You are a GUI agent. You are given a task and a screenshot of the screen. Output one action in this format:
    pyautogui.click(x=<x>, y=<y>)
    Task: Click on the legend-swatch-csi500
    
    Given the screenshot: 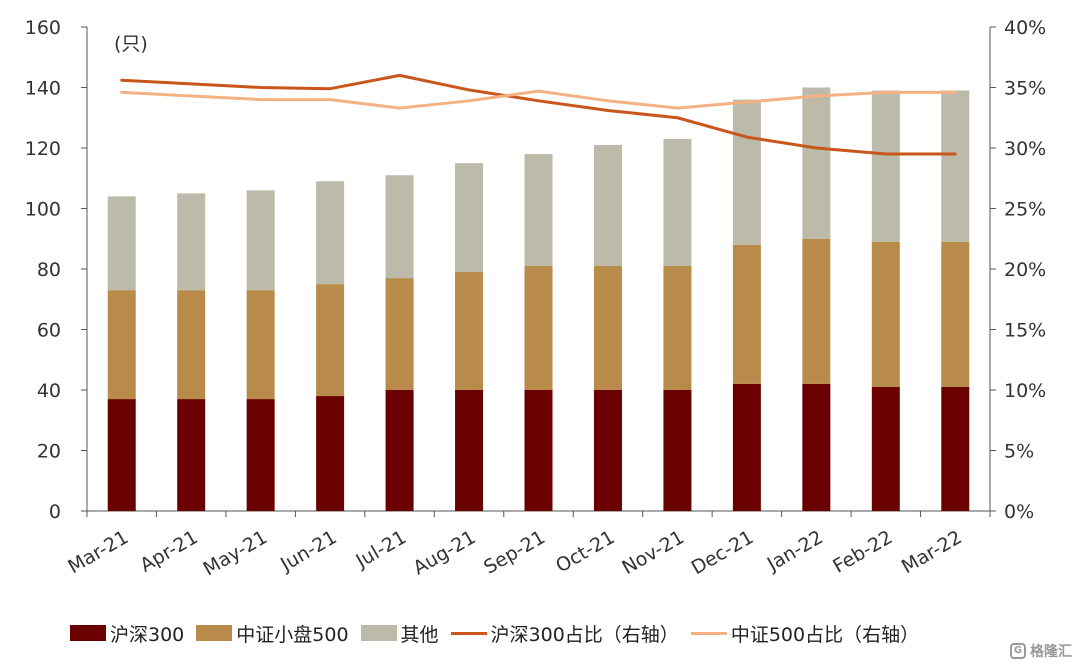 What is the action you would take?
    pyautogui.click(x=214, y=633)
    